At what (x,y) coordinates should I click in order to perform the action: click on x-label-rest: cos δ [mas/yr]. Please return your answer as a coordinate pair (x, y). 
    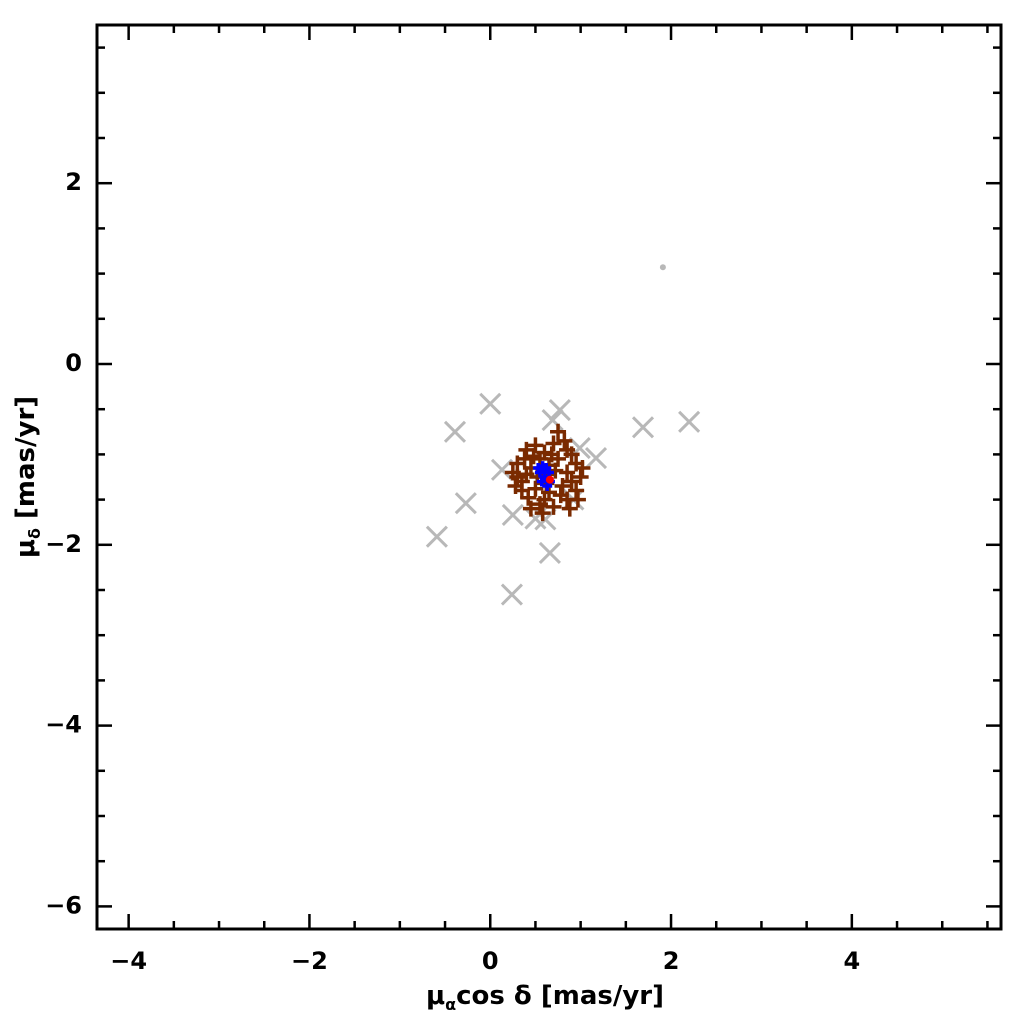
    Looking at the image, I should click on (560, 996).